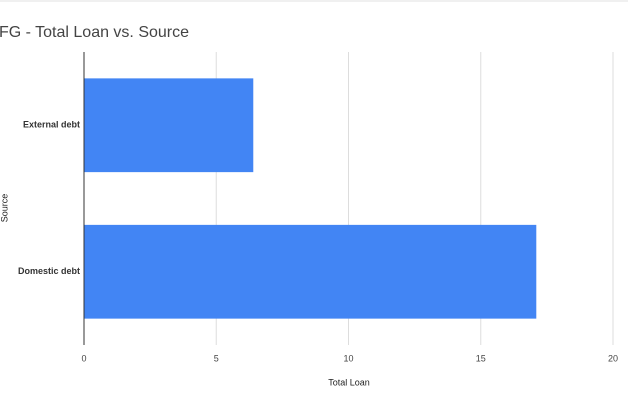 The height and width of the screenshot is (403, 628). I want to click on y-tick-label: External debt, so click(51, 125).